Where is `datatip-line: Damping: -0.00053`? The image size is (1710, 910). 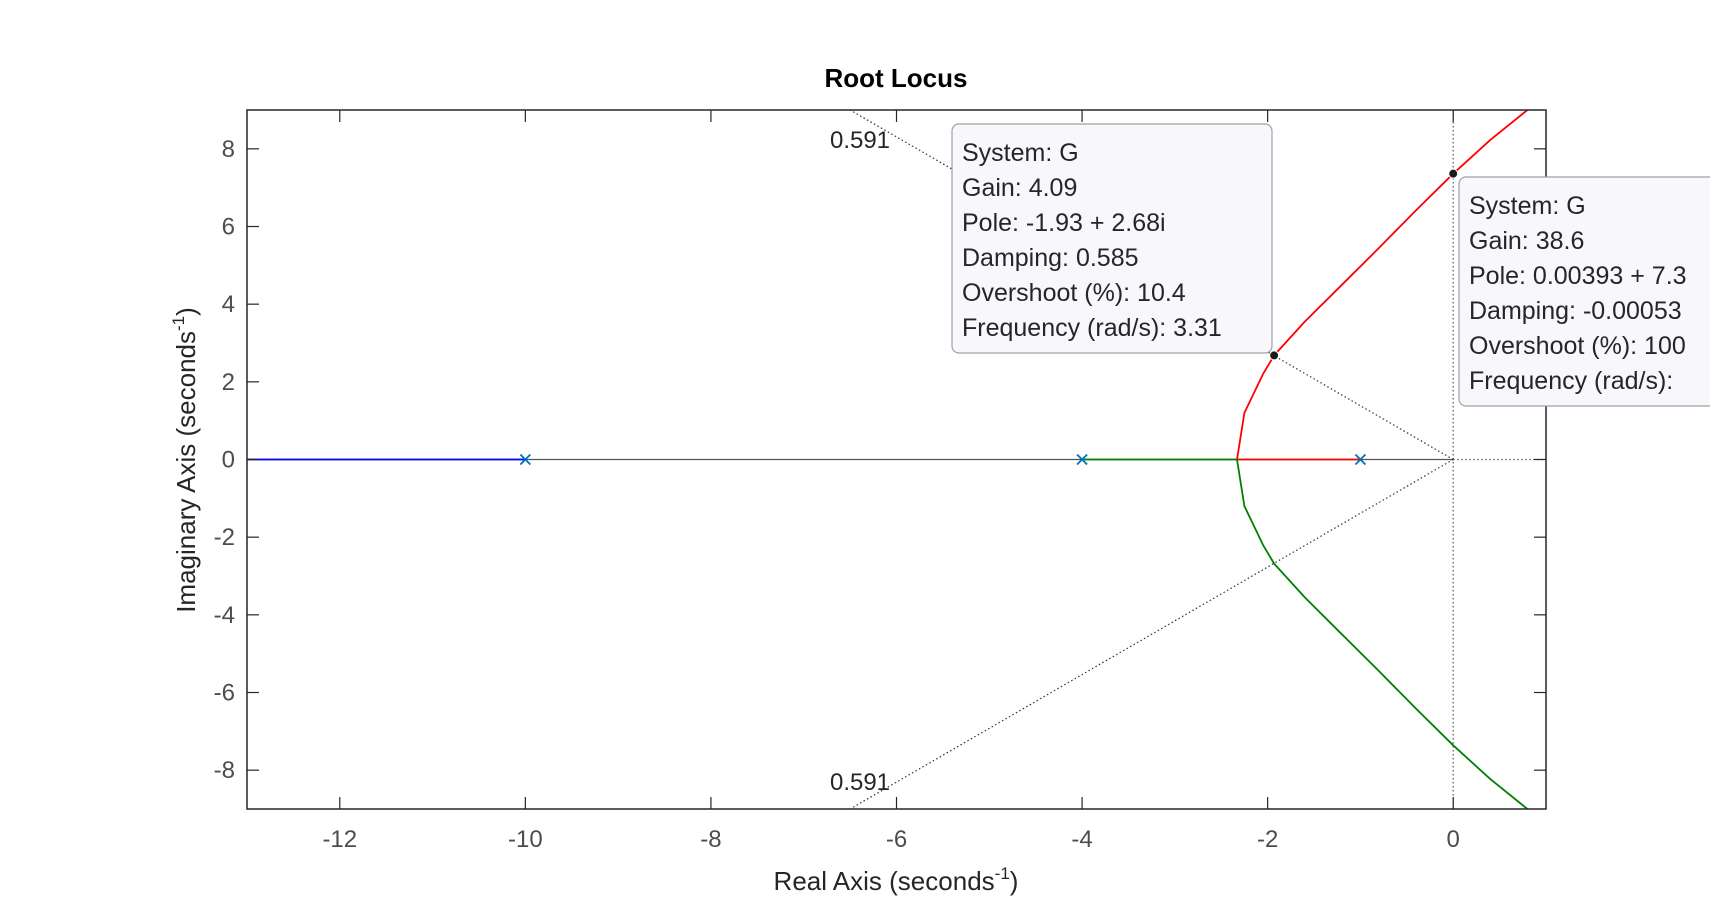 datatip-line: Damping: -0.00053 is located at coordinates (1575, 311).